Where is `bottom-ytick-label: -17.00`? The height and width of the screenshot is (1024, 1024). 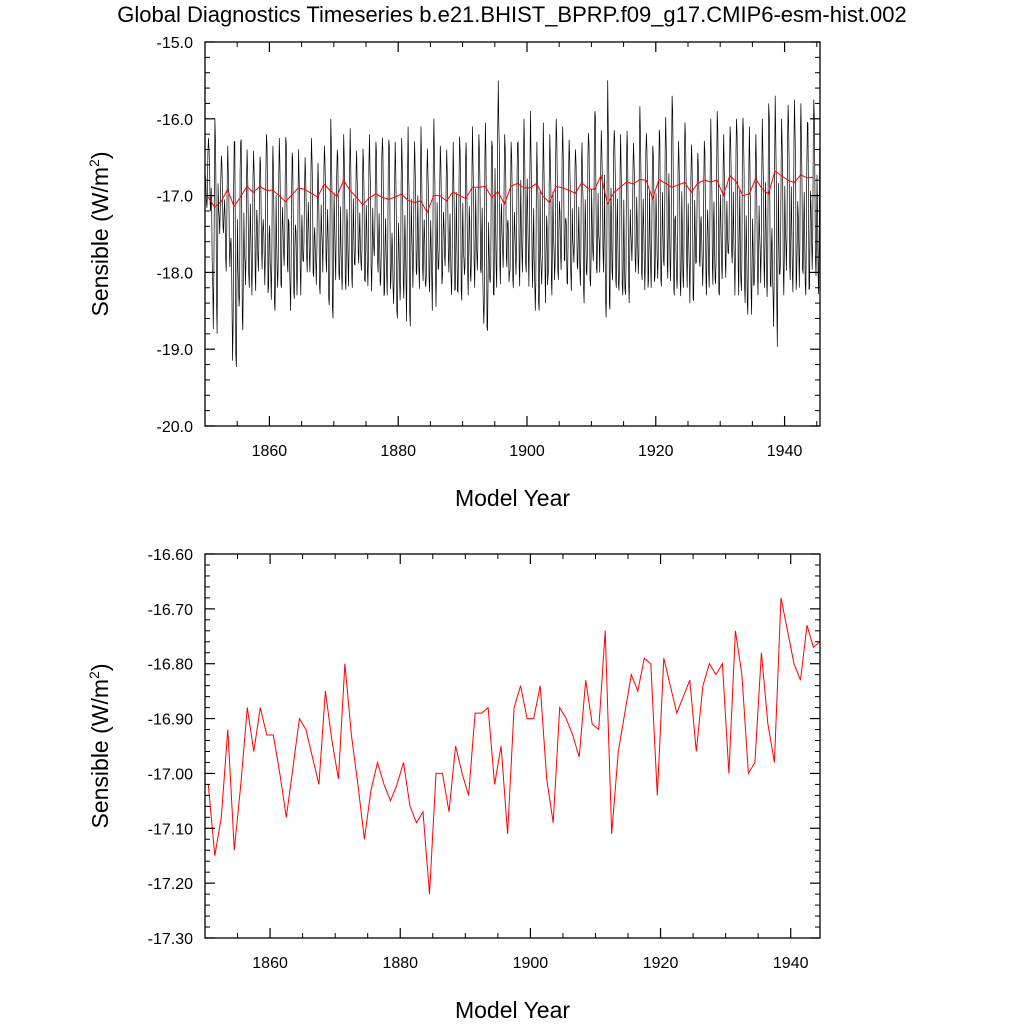
bottom-ytick-label: -17.00 is located at coordinates (170, 774).